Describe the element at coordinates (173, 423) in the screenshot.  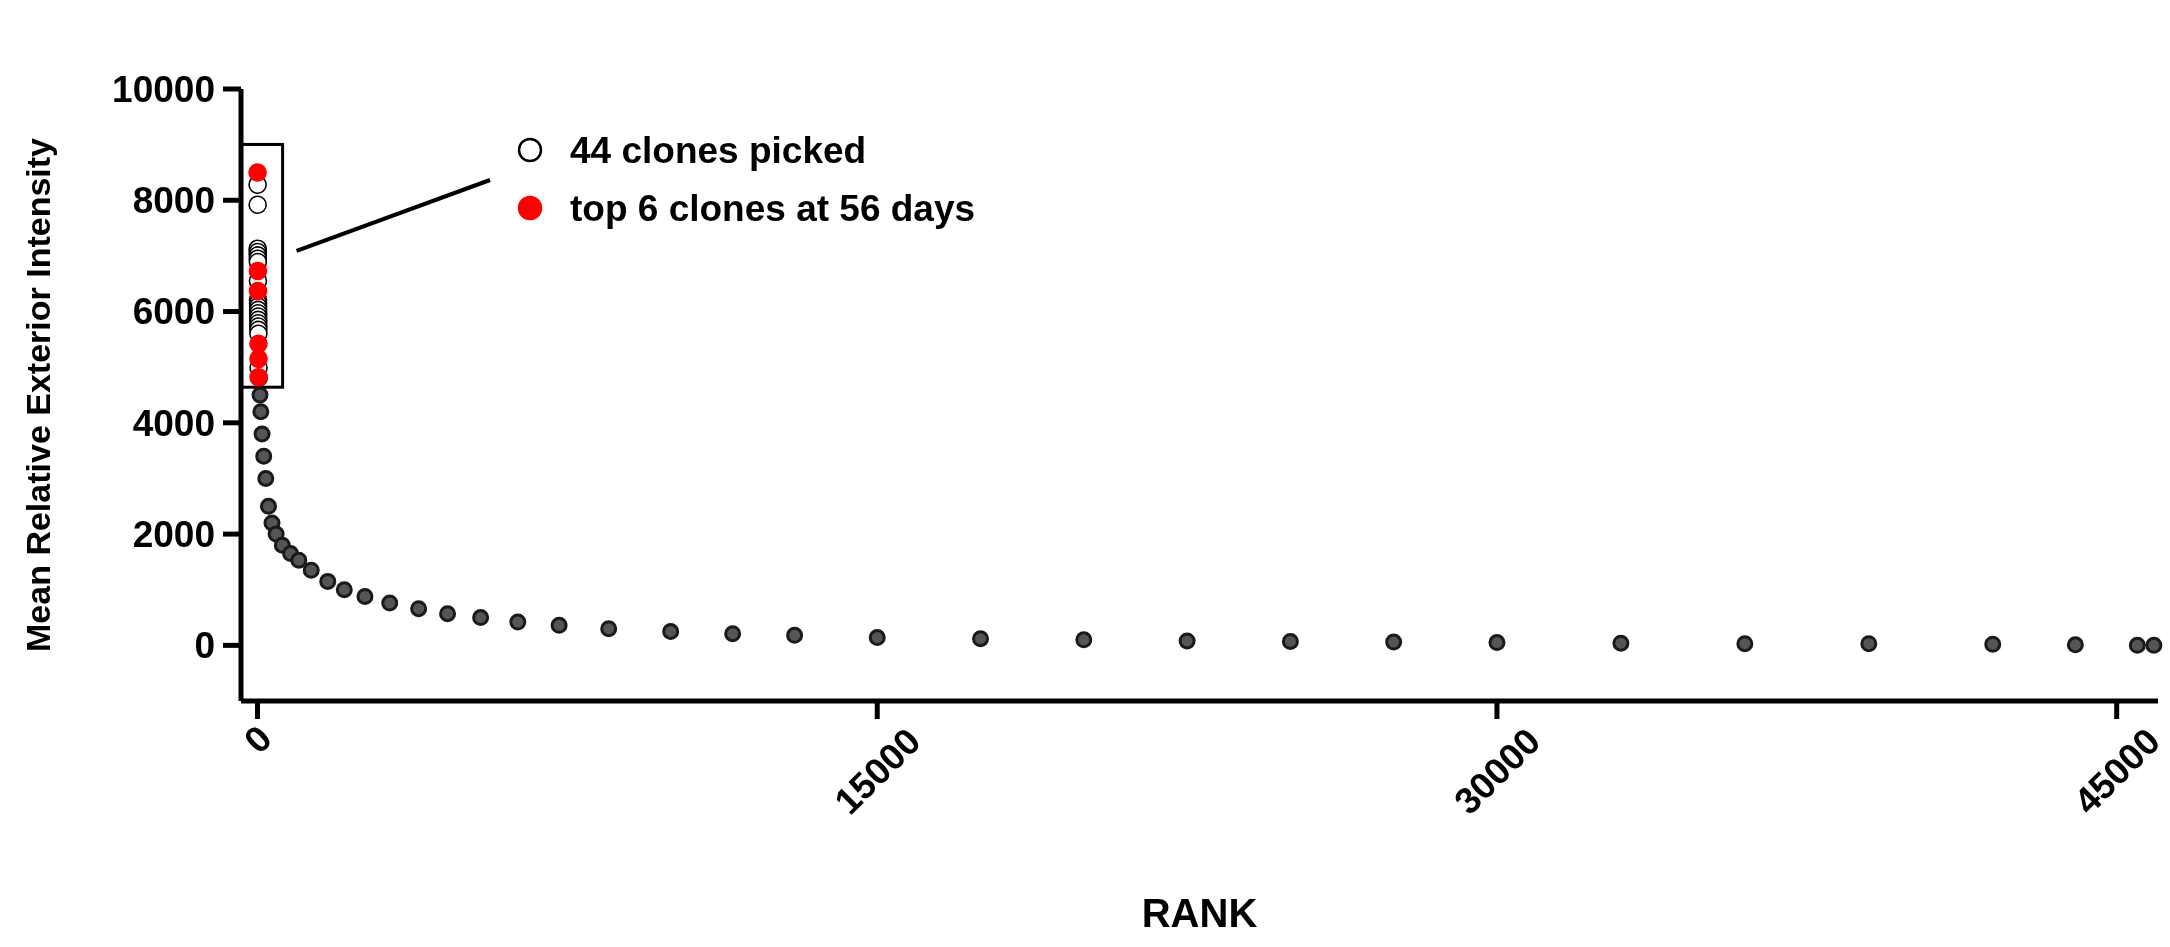
I see `y-tick-label: 4000` at that location.